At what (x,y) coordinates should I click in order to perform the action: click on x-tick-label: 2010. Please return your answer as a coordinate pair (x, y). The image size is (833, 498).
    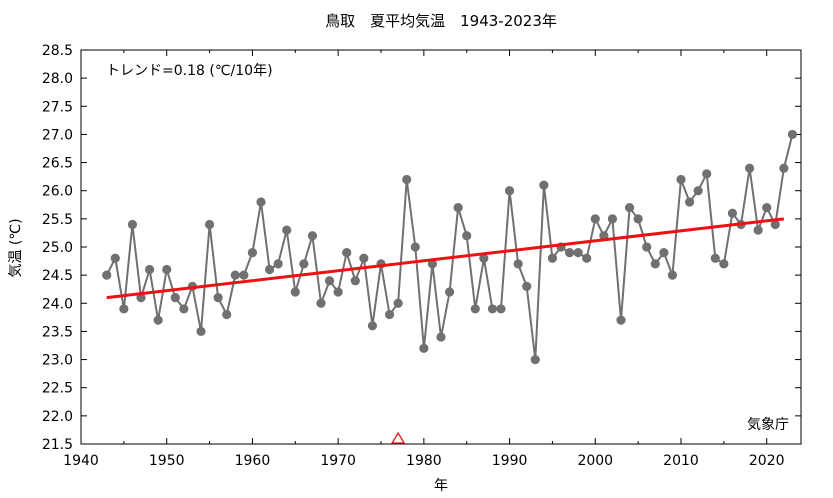
    Looking at the image, I should click on (681, 461).